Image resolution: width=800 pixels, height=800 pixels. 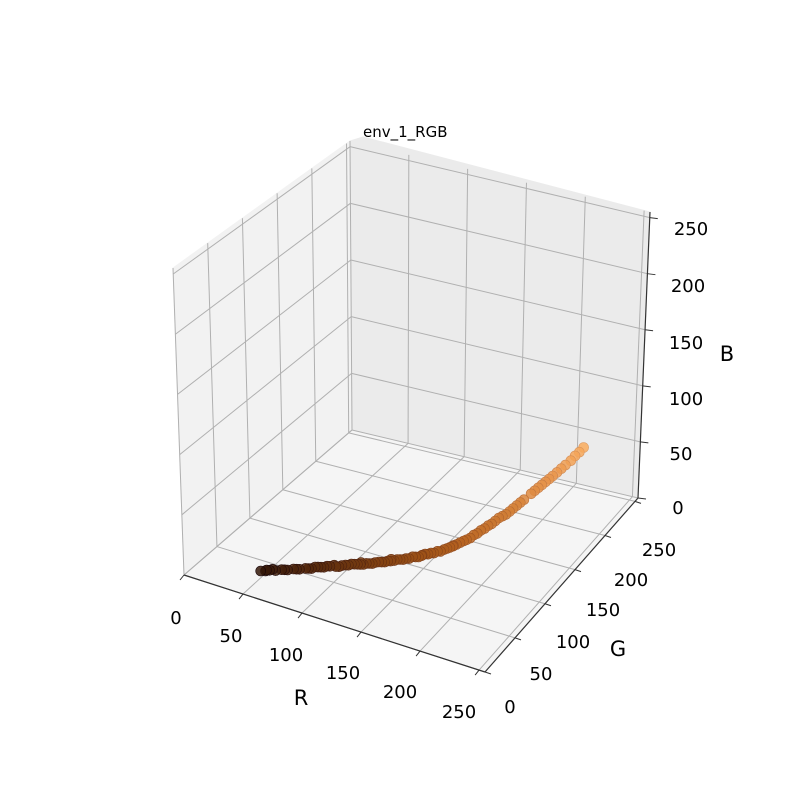 What do you see at coordinates (231, 636) in the screenshot?
I see `x-tick-label: 50` at bounding box center [231, 636].